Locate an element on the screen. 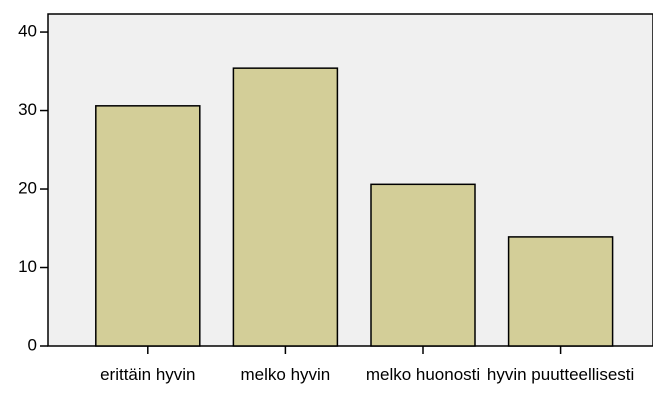 Image resolution: width=653 pixels, height=403 pixels. y-tick-label: 40 is located at coordinates (27, 31).